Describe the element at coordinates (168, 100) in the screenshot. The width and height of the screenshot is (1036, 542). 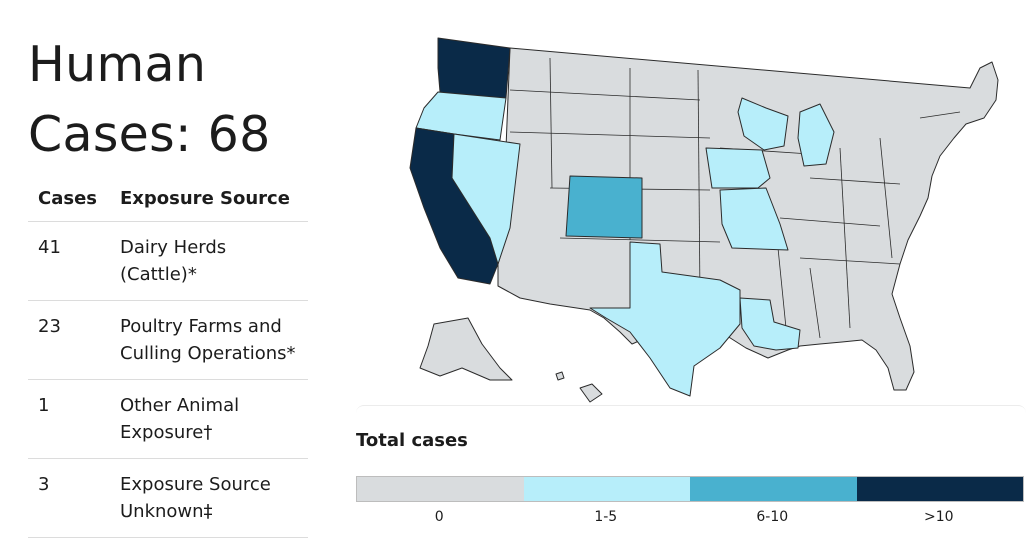
I see `page-title: Human Cases: 68` at that location.